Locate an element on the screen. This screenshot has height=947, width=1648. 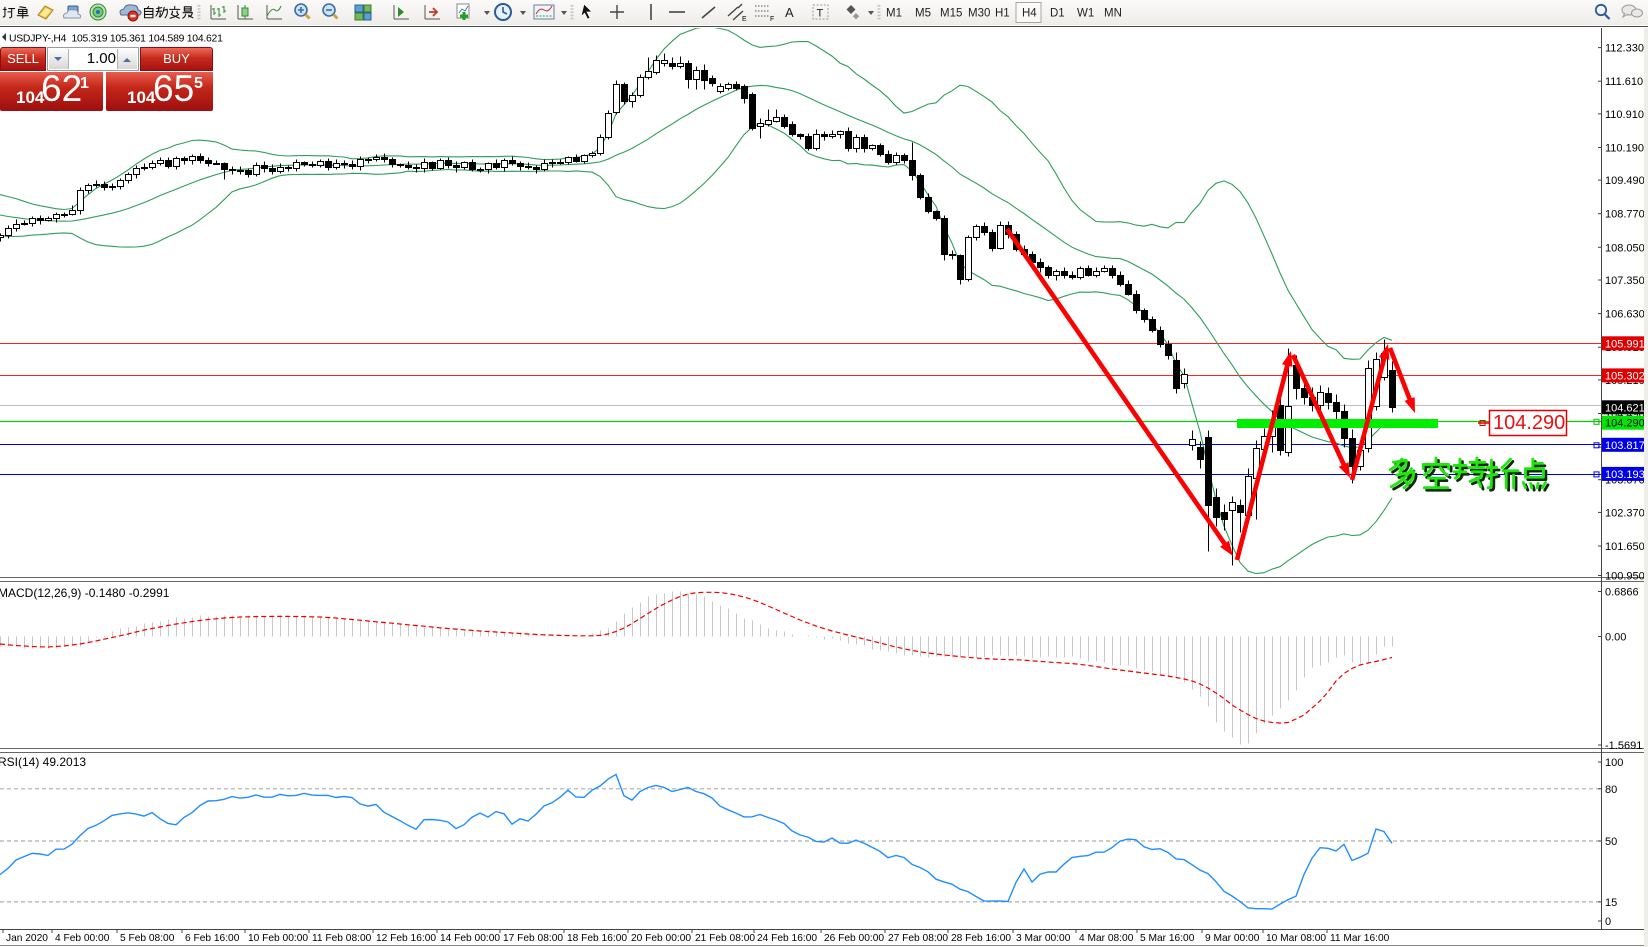
svg-text: 5 Feb 08:00 is located at coordinates (147, 938).